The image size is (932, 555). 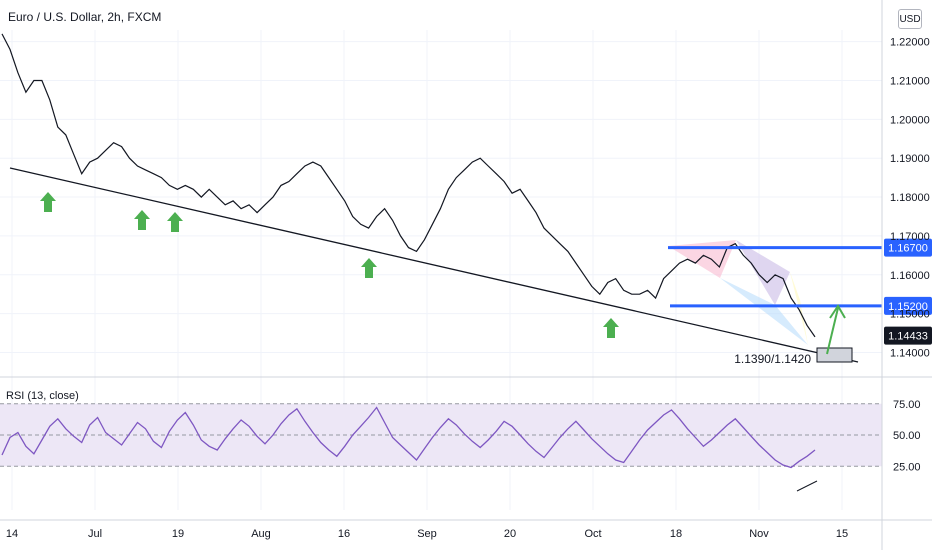 I want to click on x-tick-label: 14, so click(x=12, y=534).